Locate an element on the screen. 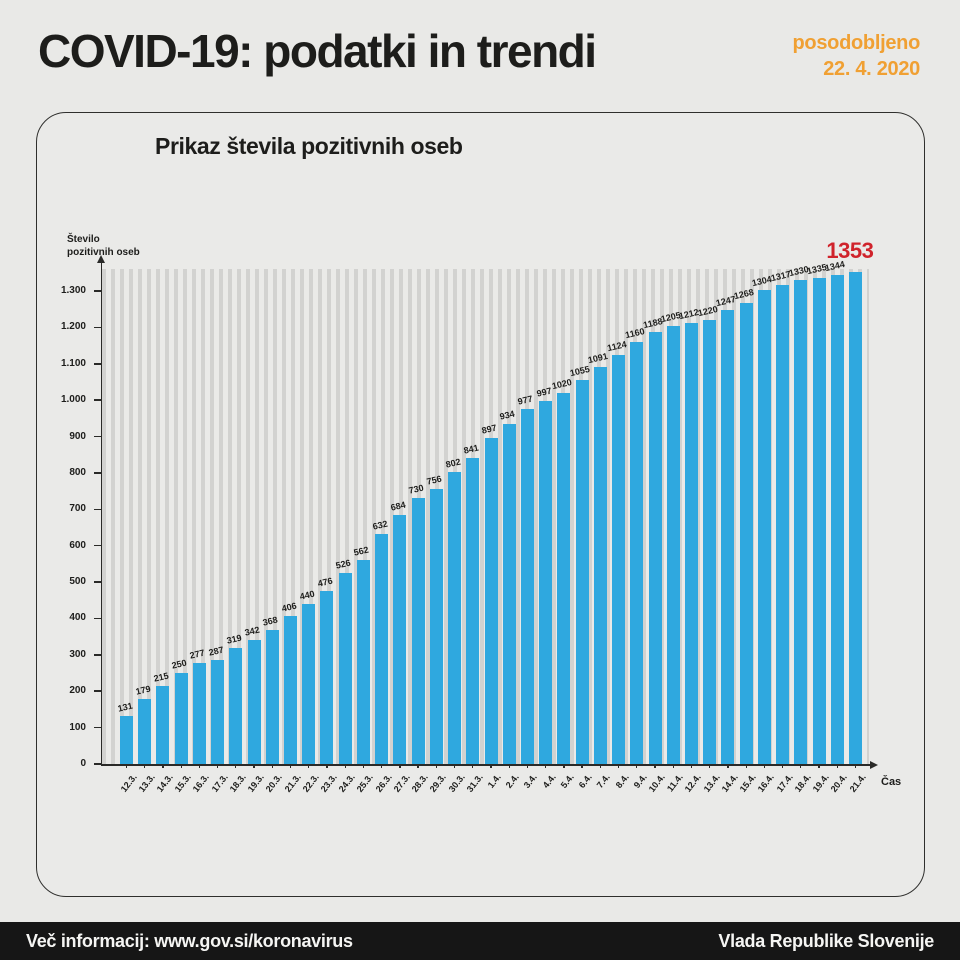 This screenshot has height=960, width=960. x-tick-label: 13.3. is located at coordinates (146, 783).